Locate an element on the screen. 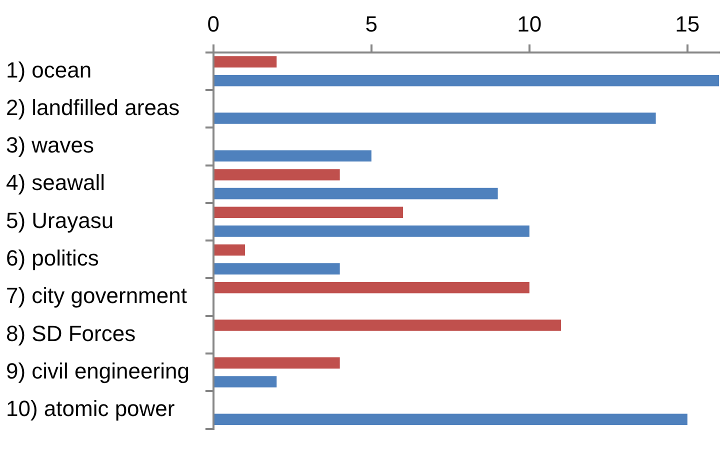  y-tick-label: 8) SD Forces is located at coordinates (71, 333).